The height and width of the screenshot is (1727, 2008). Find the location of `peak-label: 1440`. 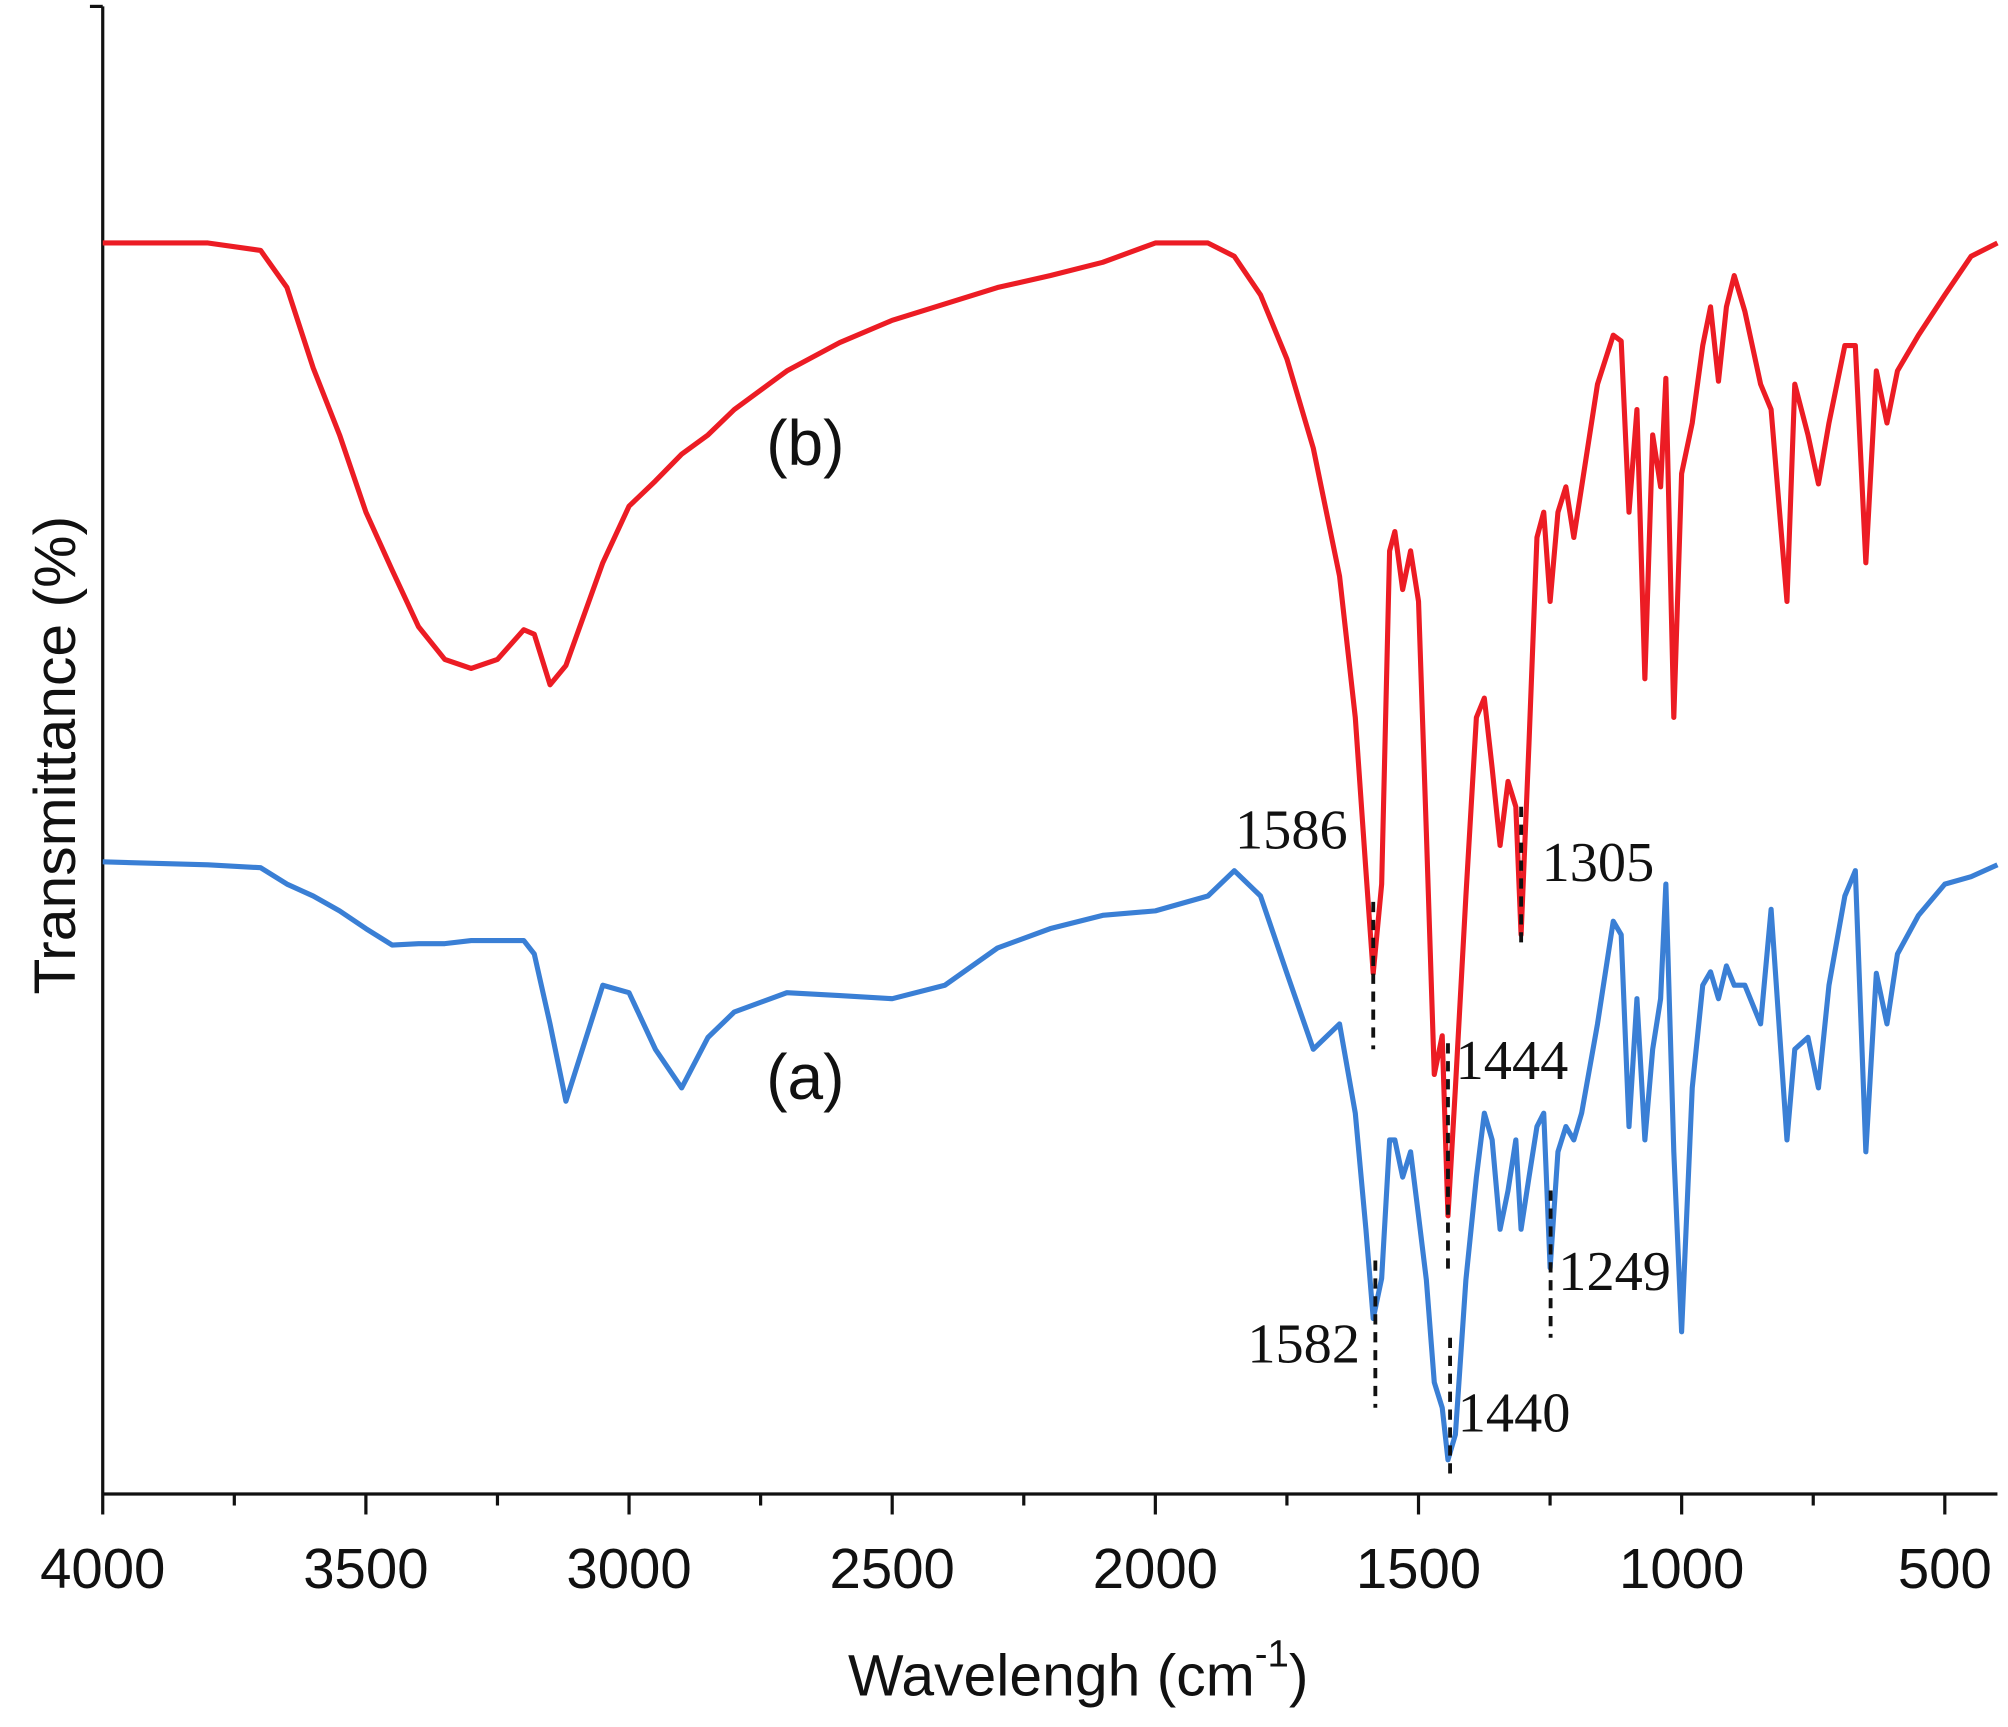

peak-label: 1440 is located at coordinates (1514, 1414).